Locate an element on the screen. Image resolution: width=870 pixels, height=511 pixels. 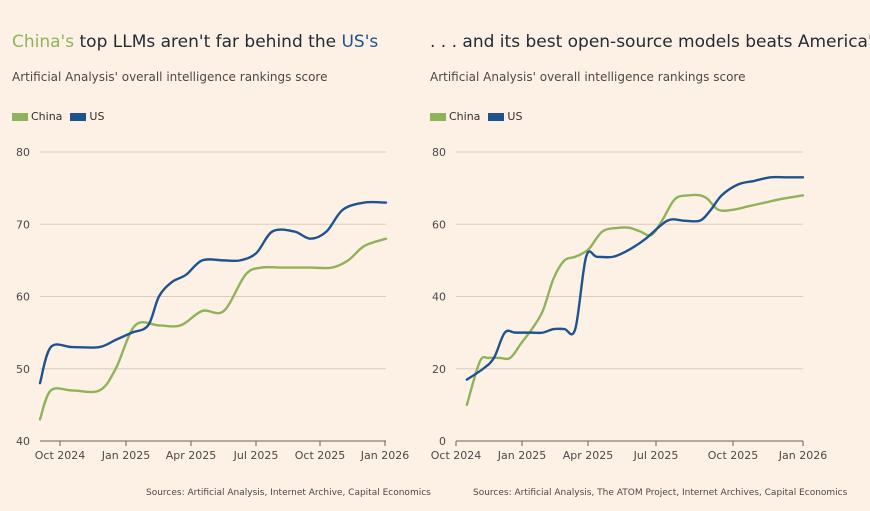
left-xtick-label-3: Jul 2025 is located at coordinates (256, 455).